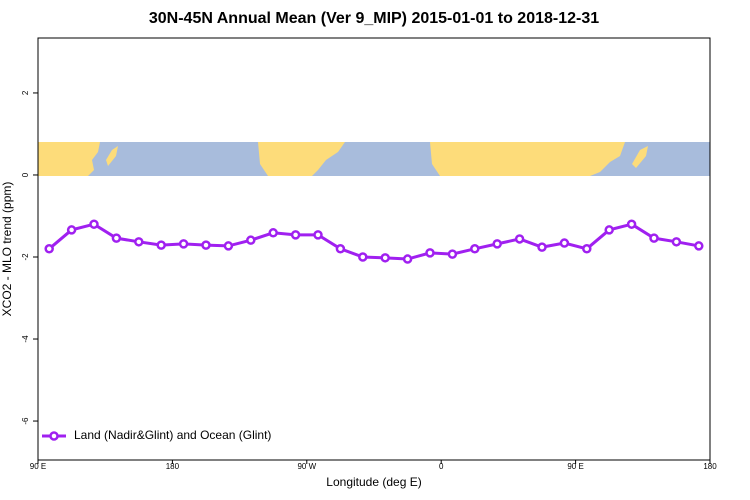  What do you see at coordinates (25, 92) in the screenshot?
I see `y-tick-label: 2` at bounding box center [25, 92].